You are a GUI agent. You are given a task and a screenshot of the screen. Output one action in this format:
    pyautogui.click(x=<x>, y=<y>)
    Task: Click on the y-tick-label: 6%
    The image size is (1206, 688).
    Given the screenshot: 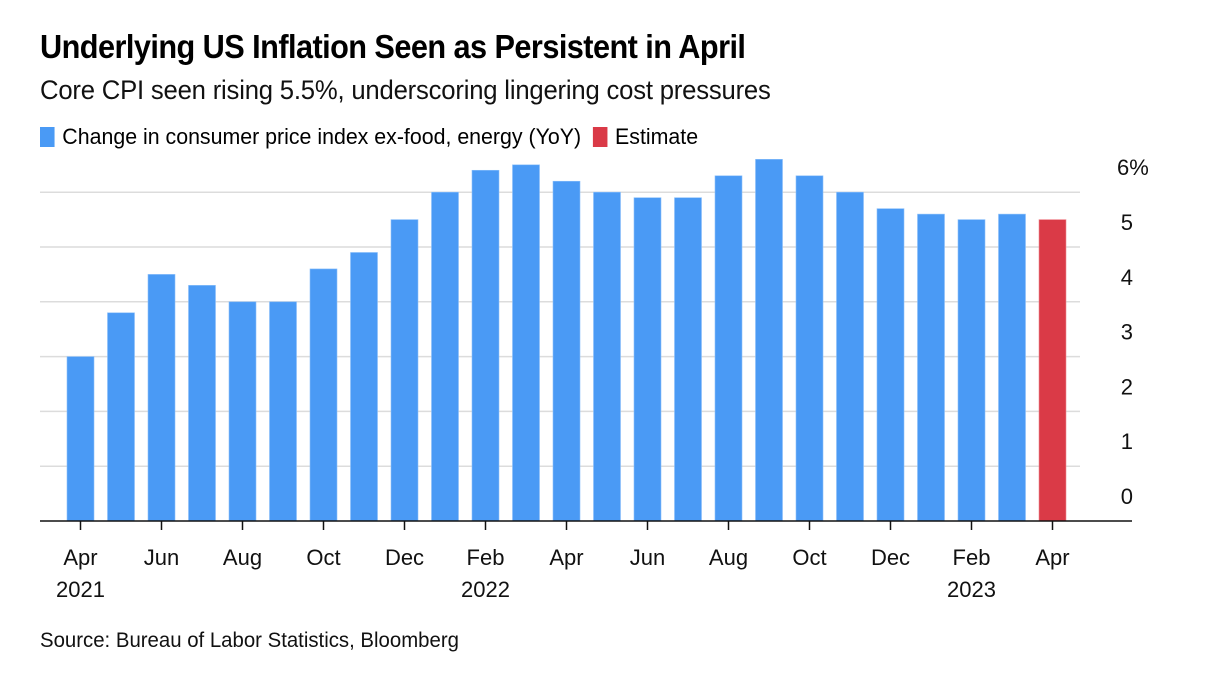 What is the action you would take?
    pyautogui.click(x=1133, y=167)
    